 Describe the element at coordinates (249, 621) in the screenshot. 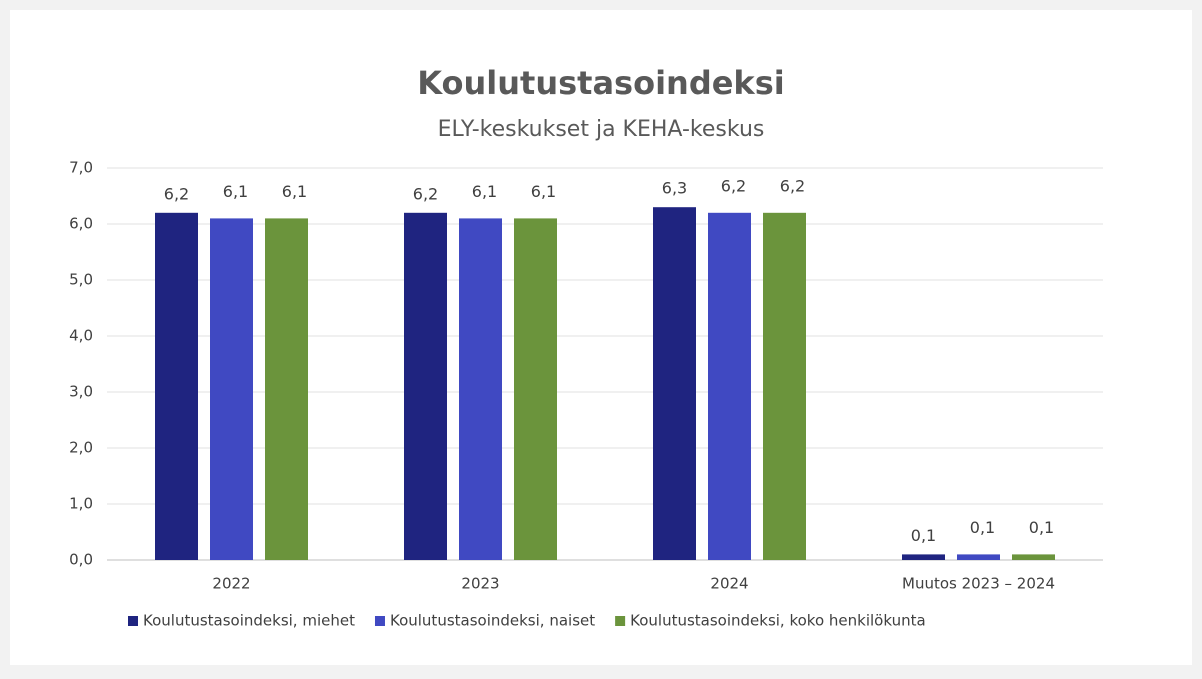

I see `legend-label: Koulutustasoindeksi, miehet` at that location.